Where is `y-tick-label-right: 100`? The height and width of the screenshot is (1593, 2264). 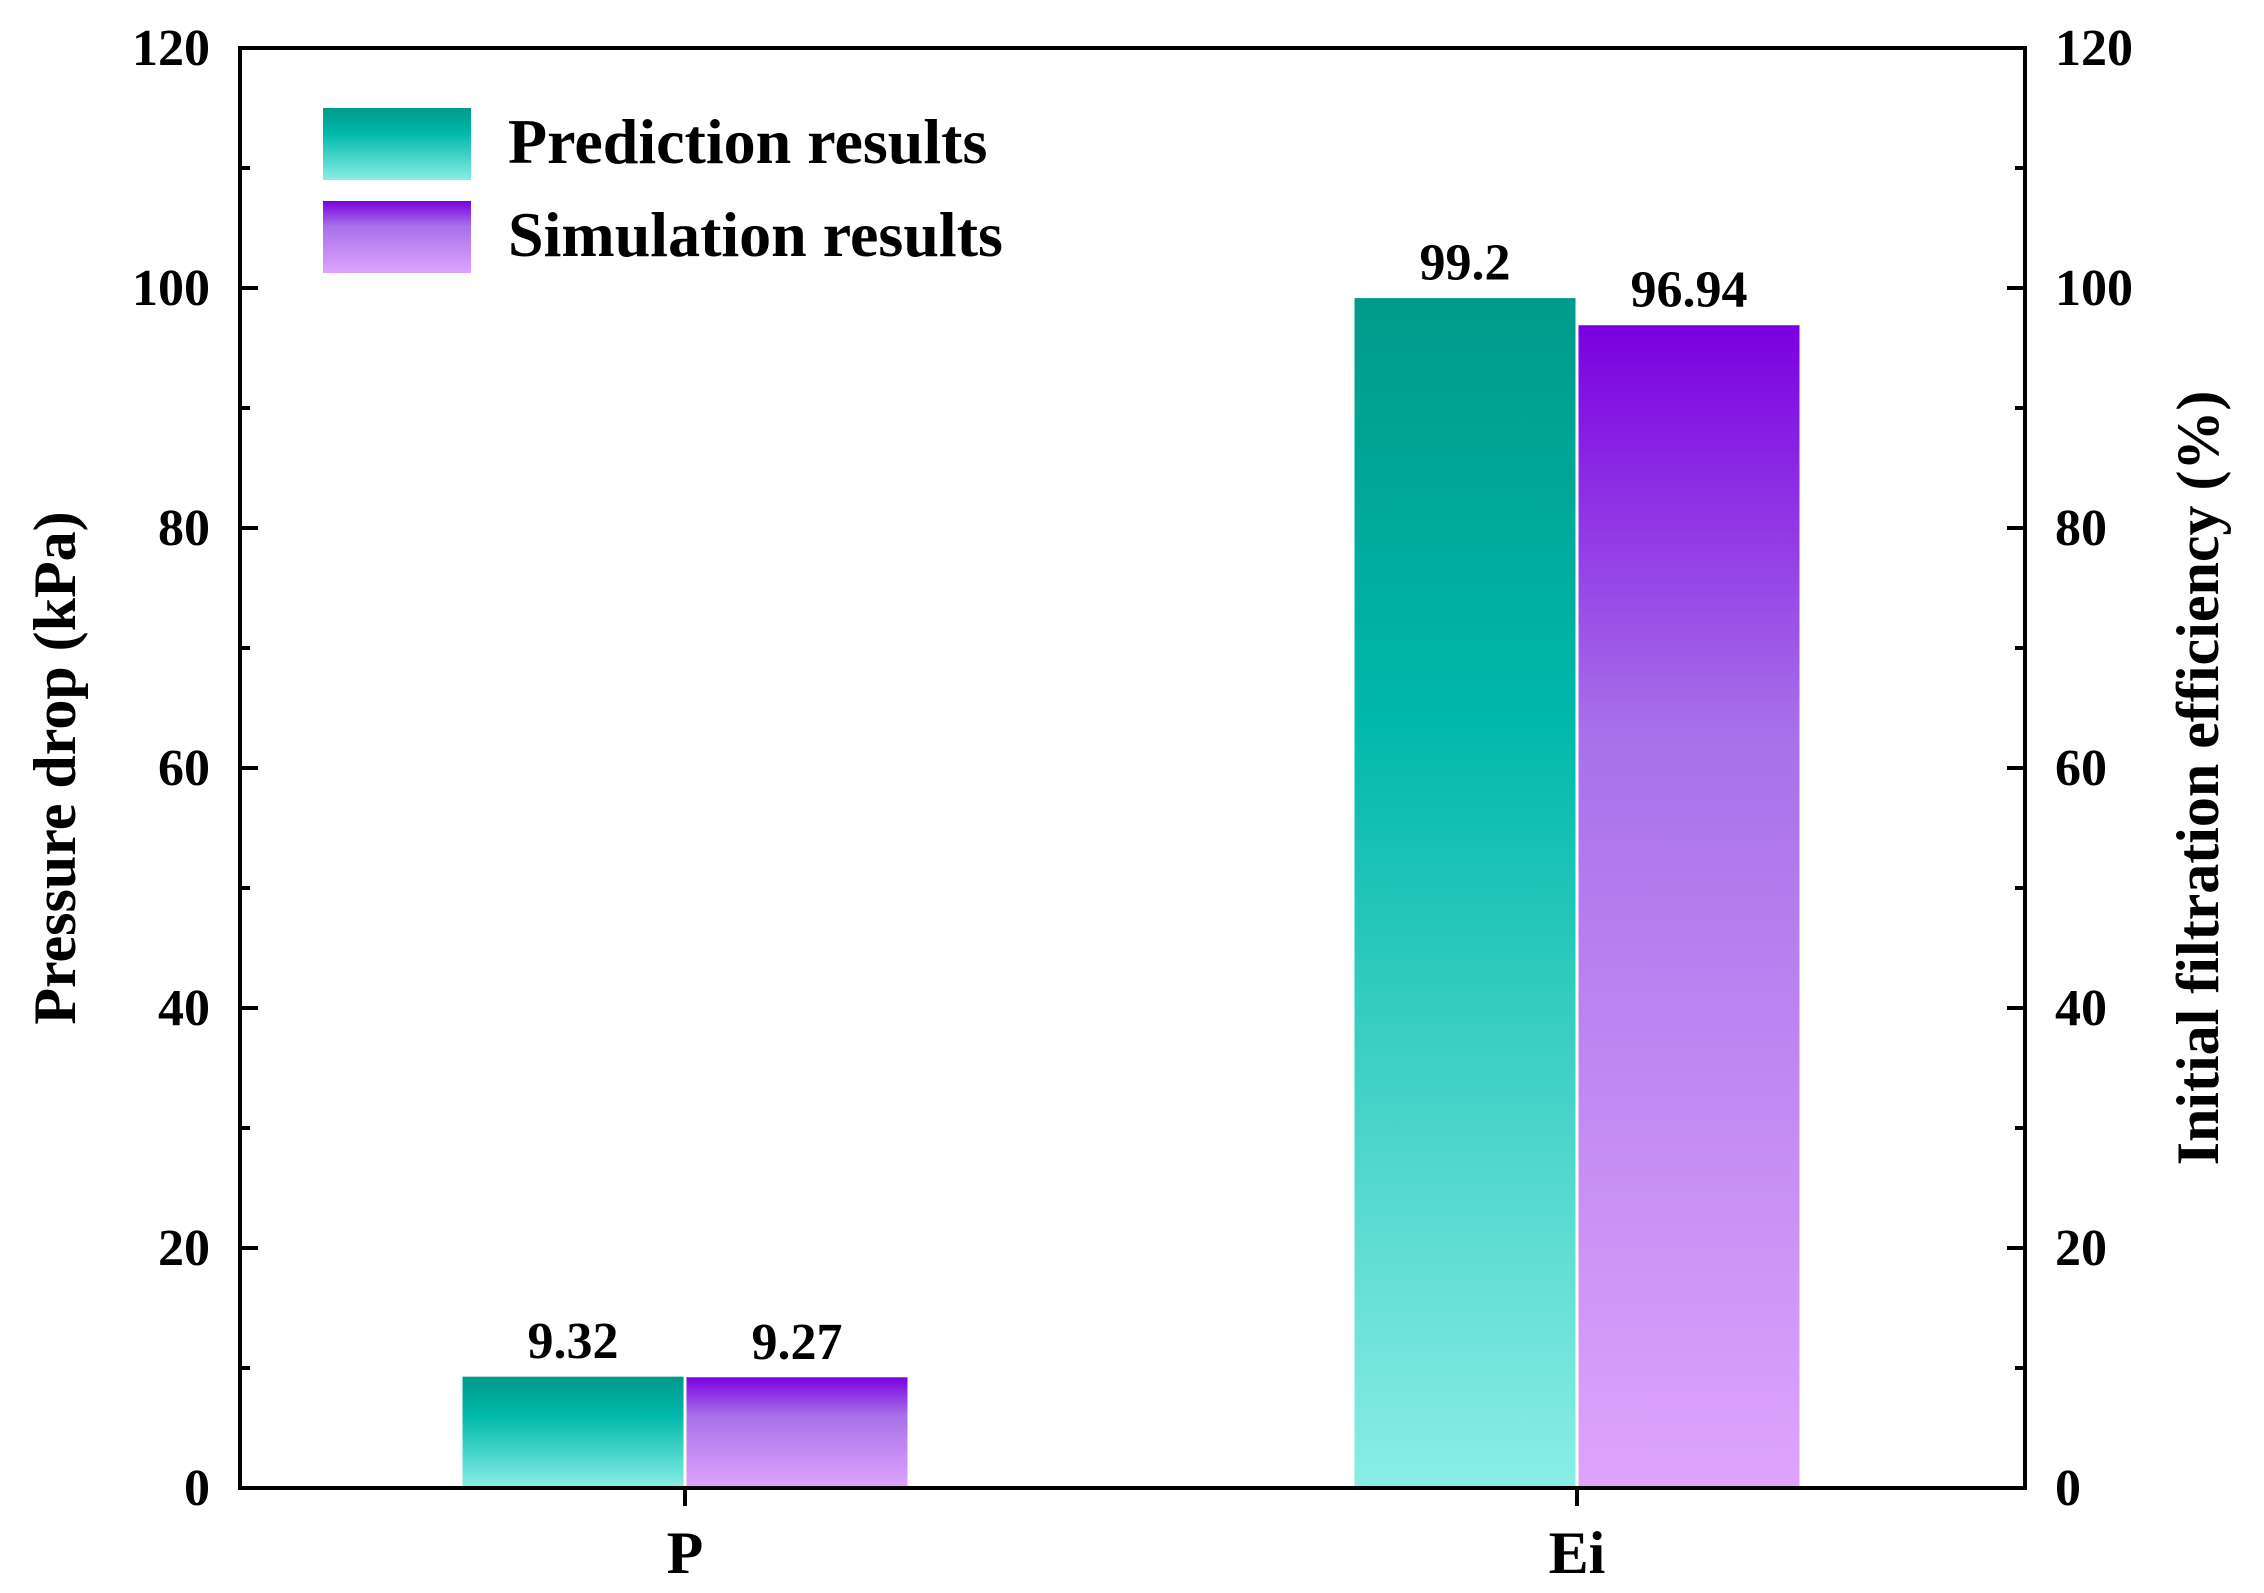
y-tick-label-right: 100 is located at coordinates (2094, 288).